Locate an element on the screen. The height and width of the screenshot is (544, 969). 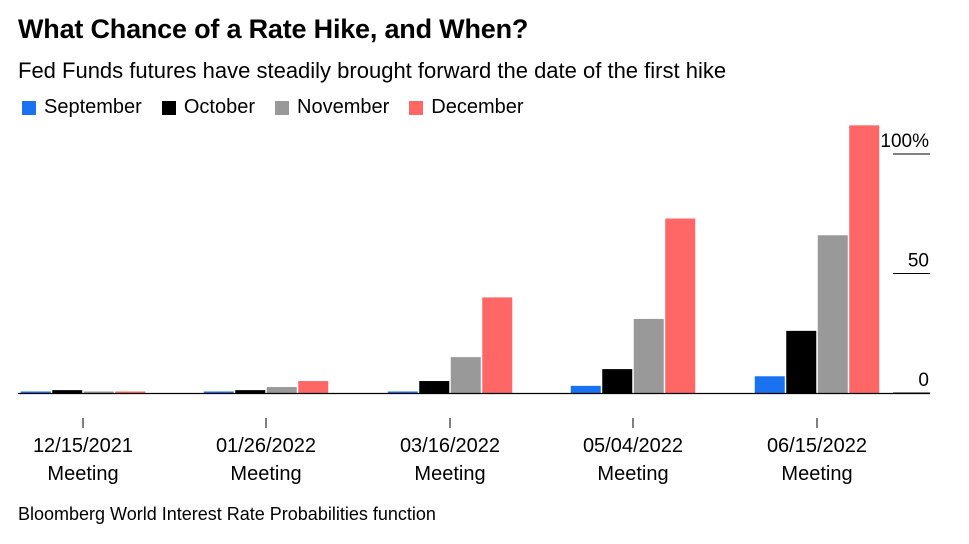
legend-swatch-september is located at coordinates (29, 107).